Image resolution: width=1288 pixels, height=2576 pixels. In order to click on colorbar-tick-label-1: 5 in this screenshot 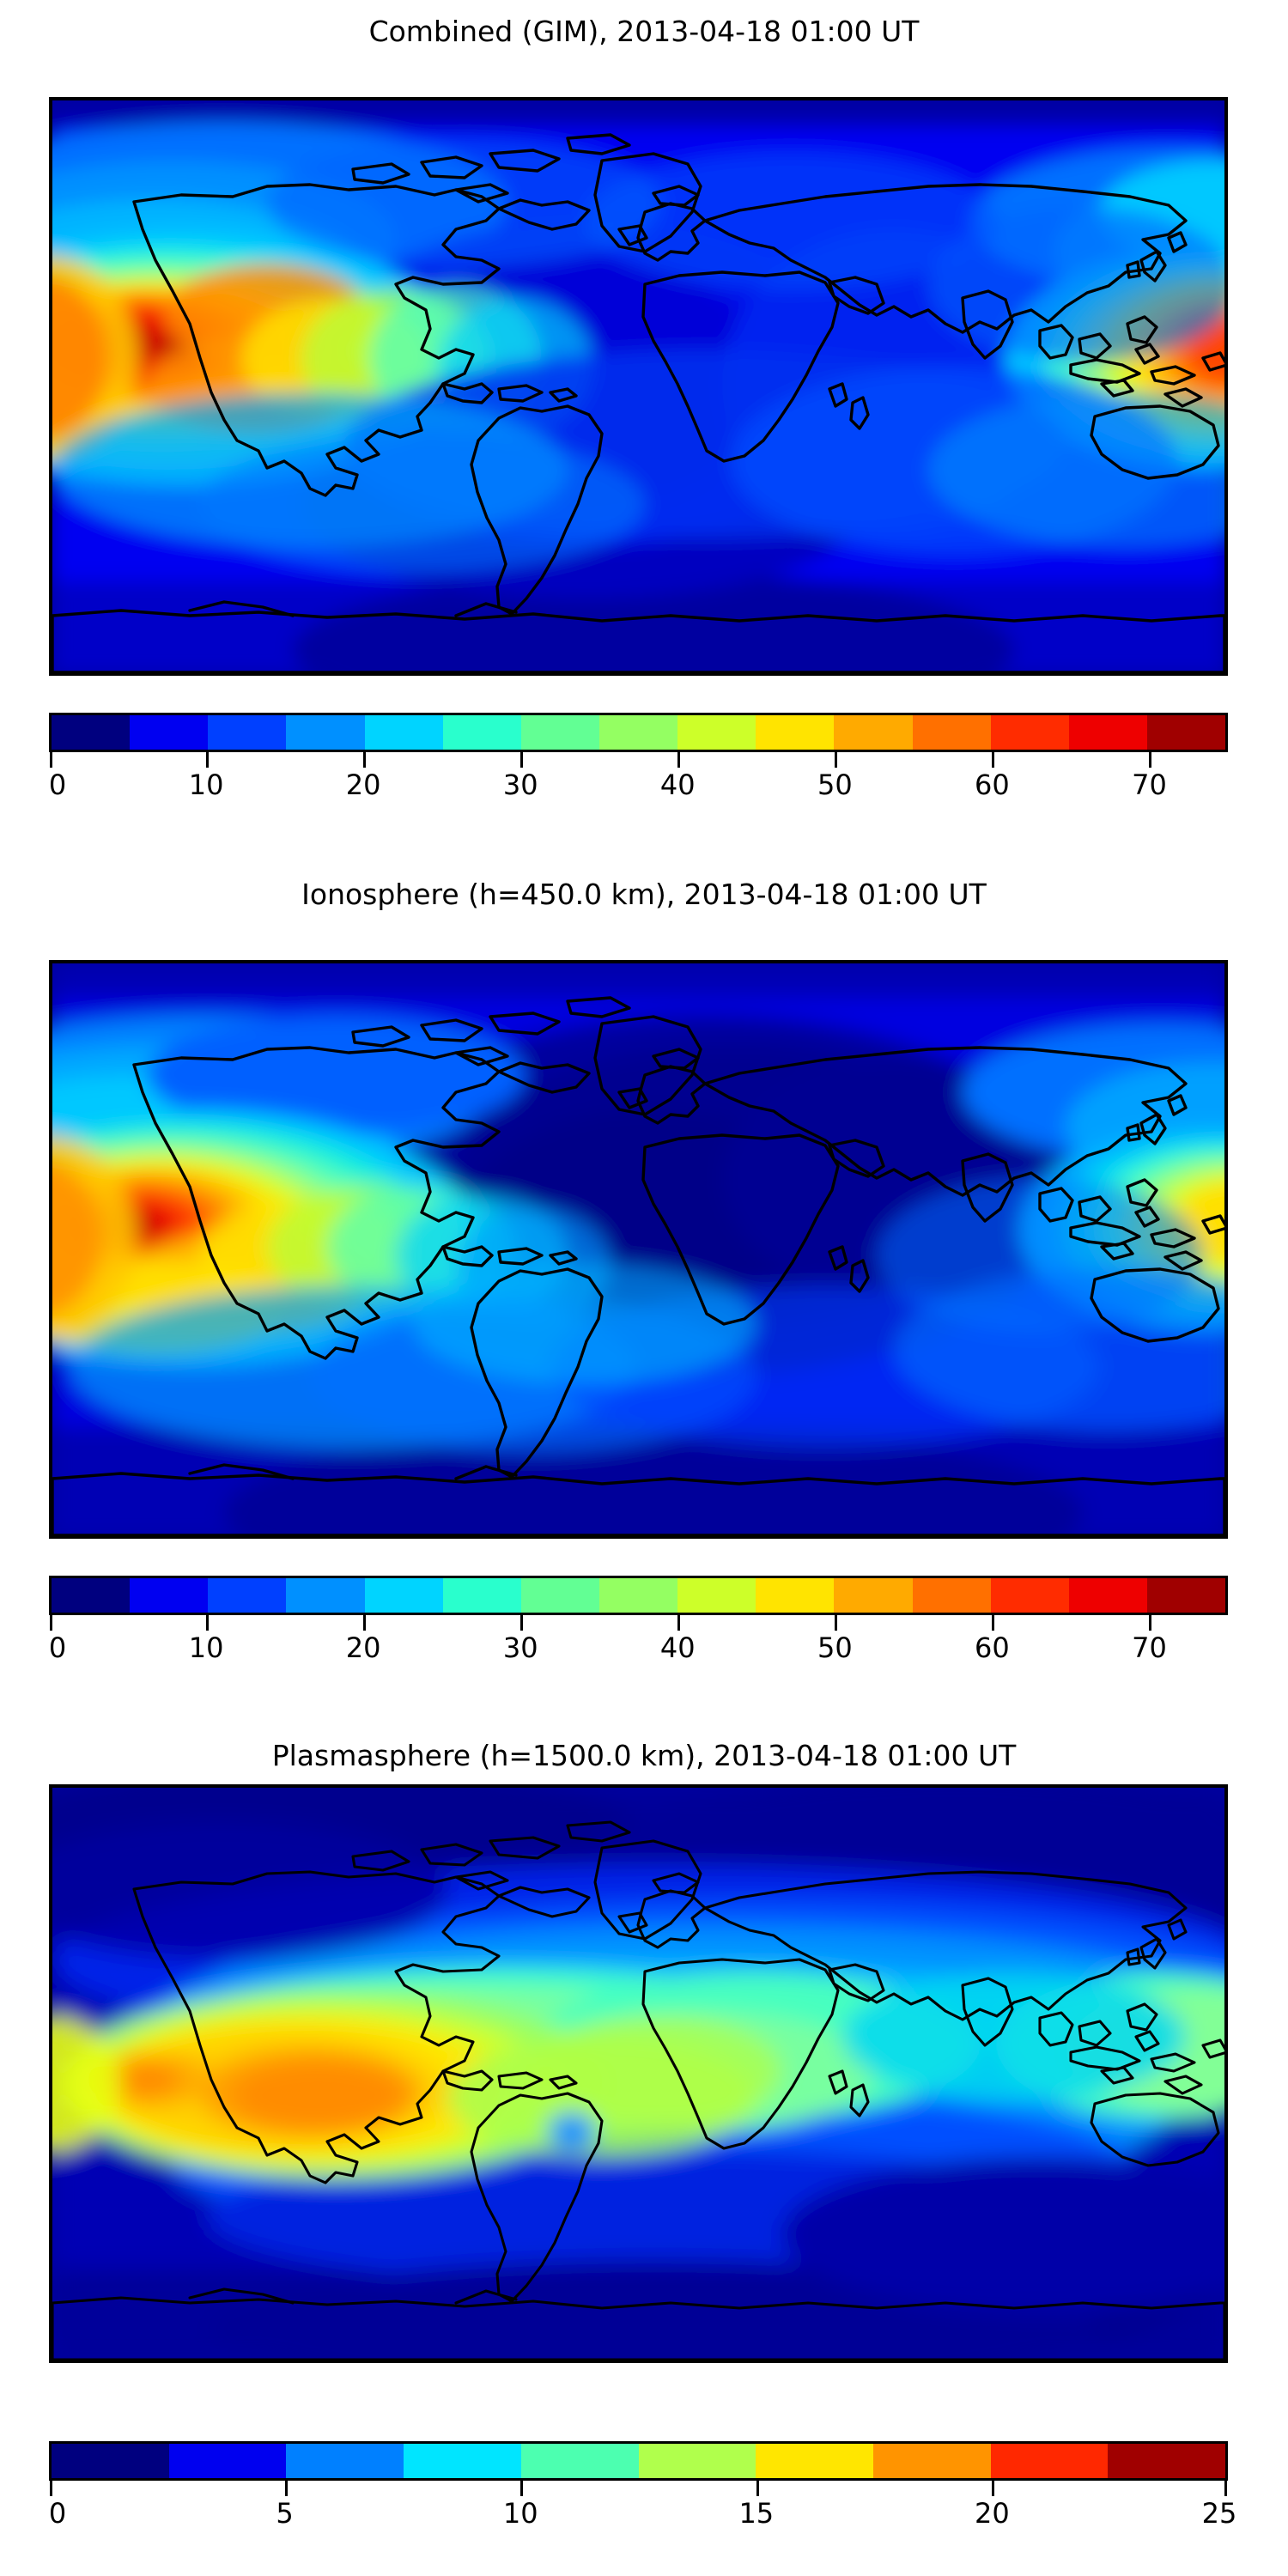, I will do `click(285, 2514)`.